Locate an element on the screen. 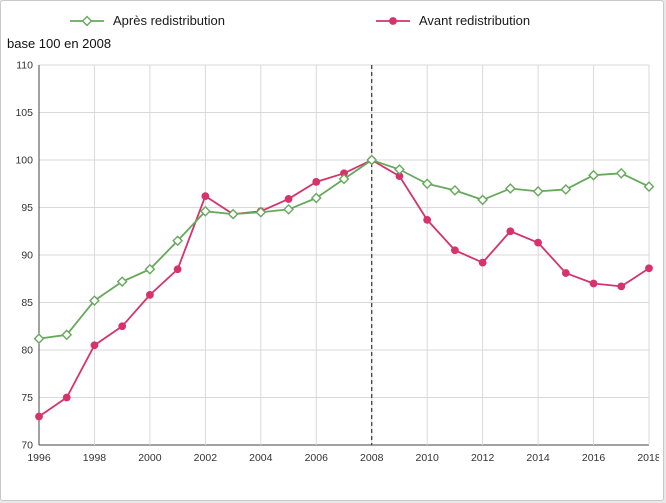 Image resolution: width=666 pixels, height=503 pixels. svg-text: 2010 is located at coordinates (428, 458).